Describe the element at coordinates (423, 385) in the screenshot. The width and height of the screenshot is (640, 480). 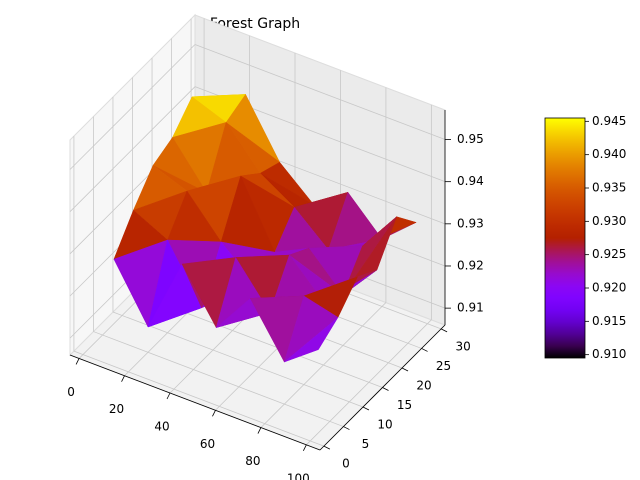
I see `y-tick-label: 20` at that location.